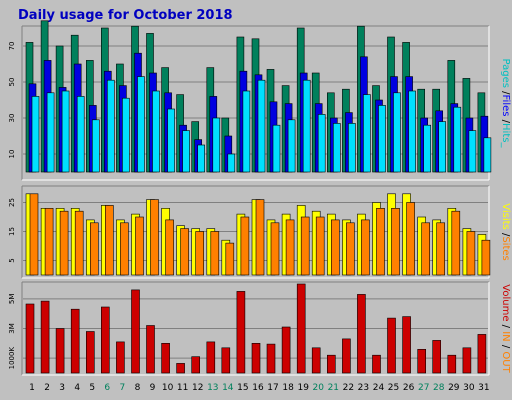  What do you see at coordinates (168, 388) in the screenshot?
I see `x-tick-label: 10` at bounding box center [168, 388].